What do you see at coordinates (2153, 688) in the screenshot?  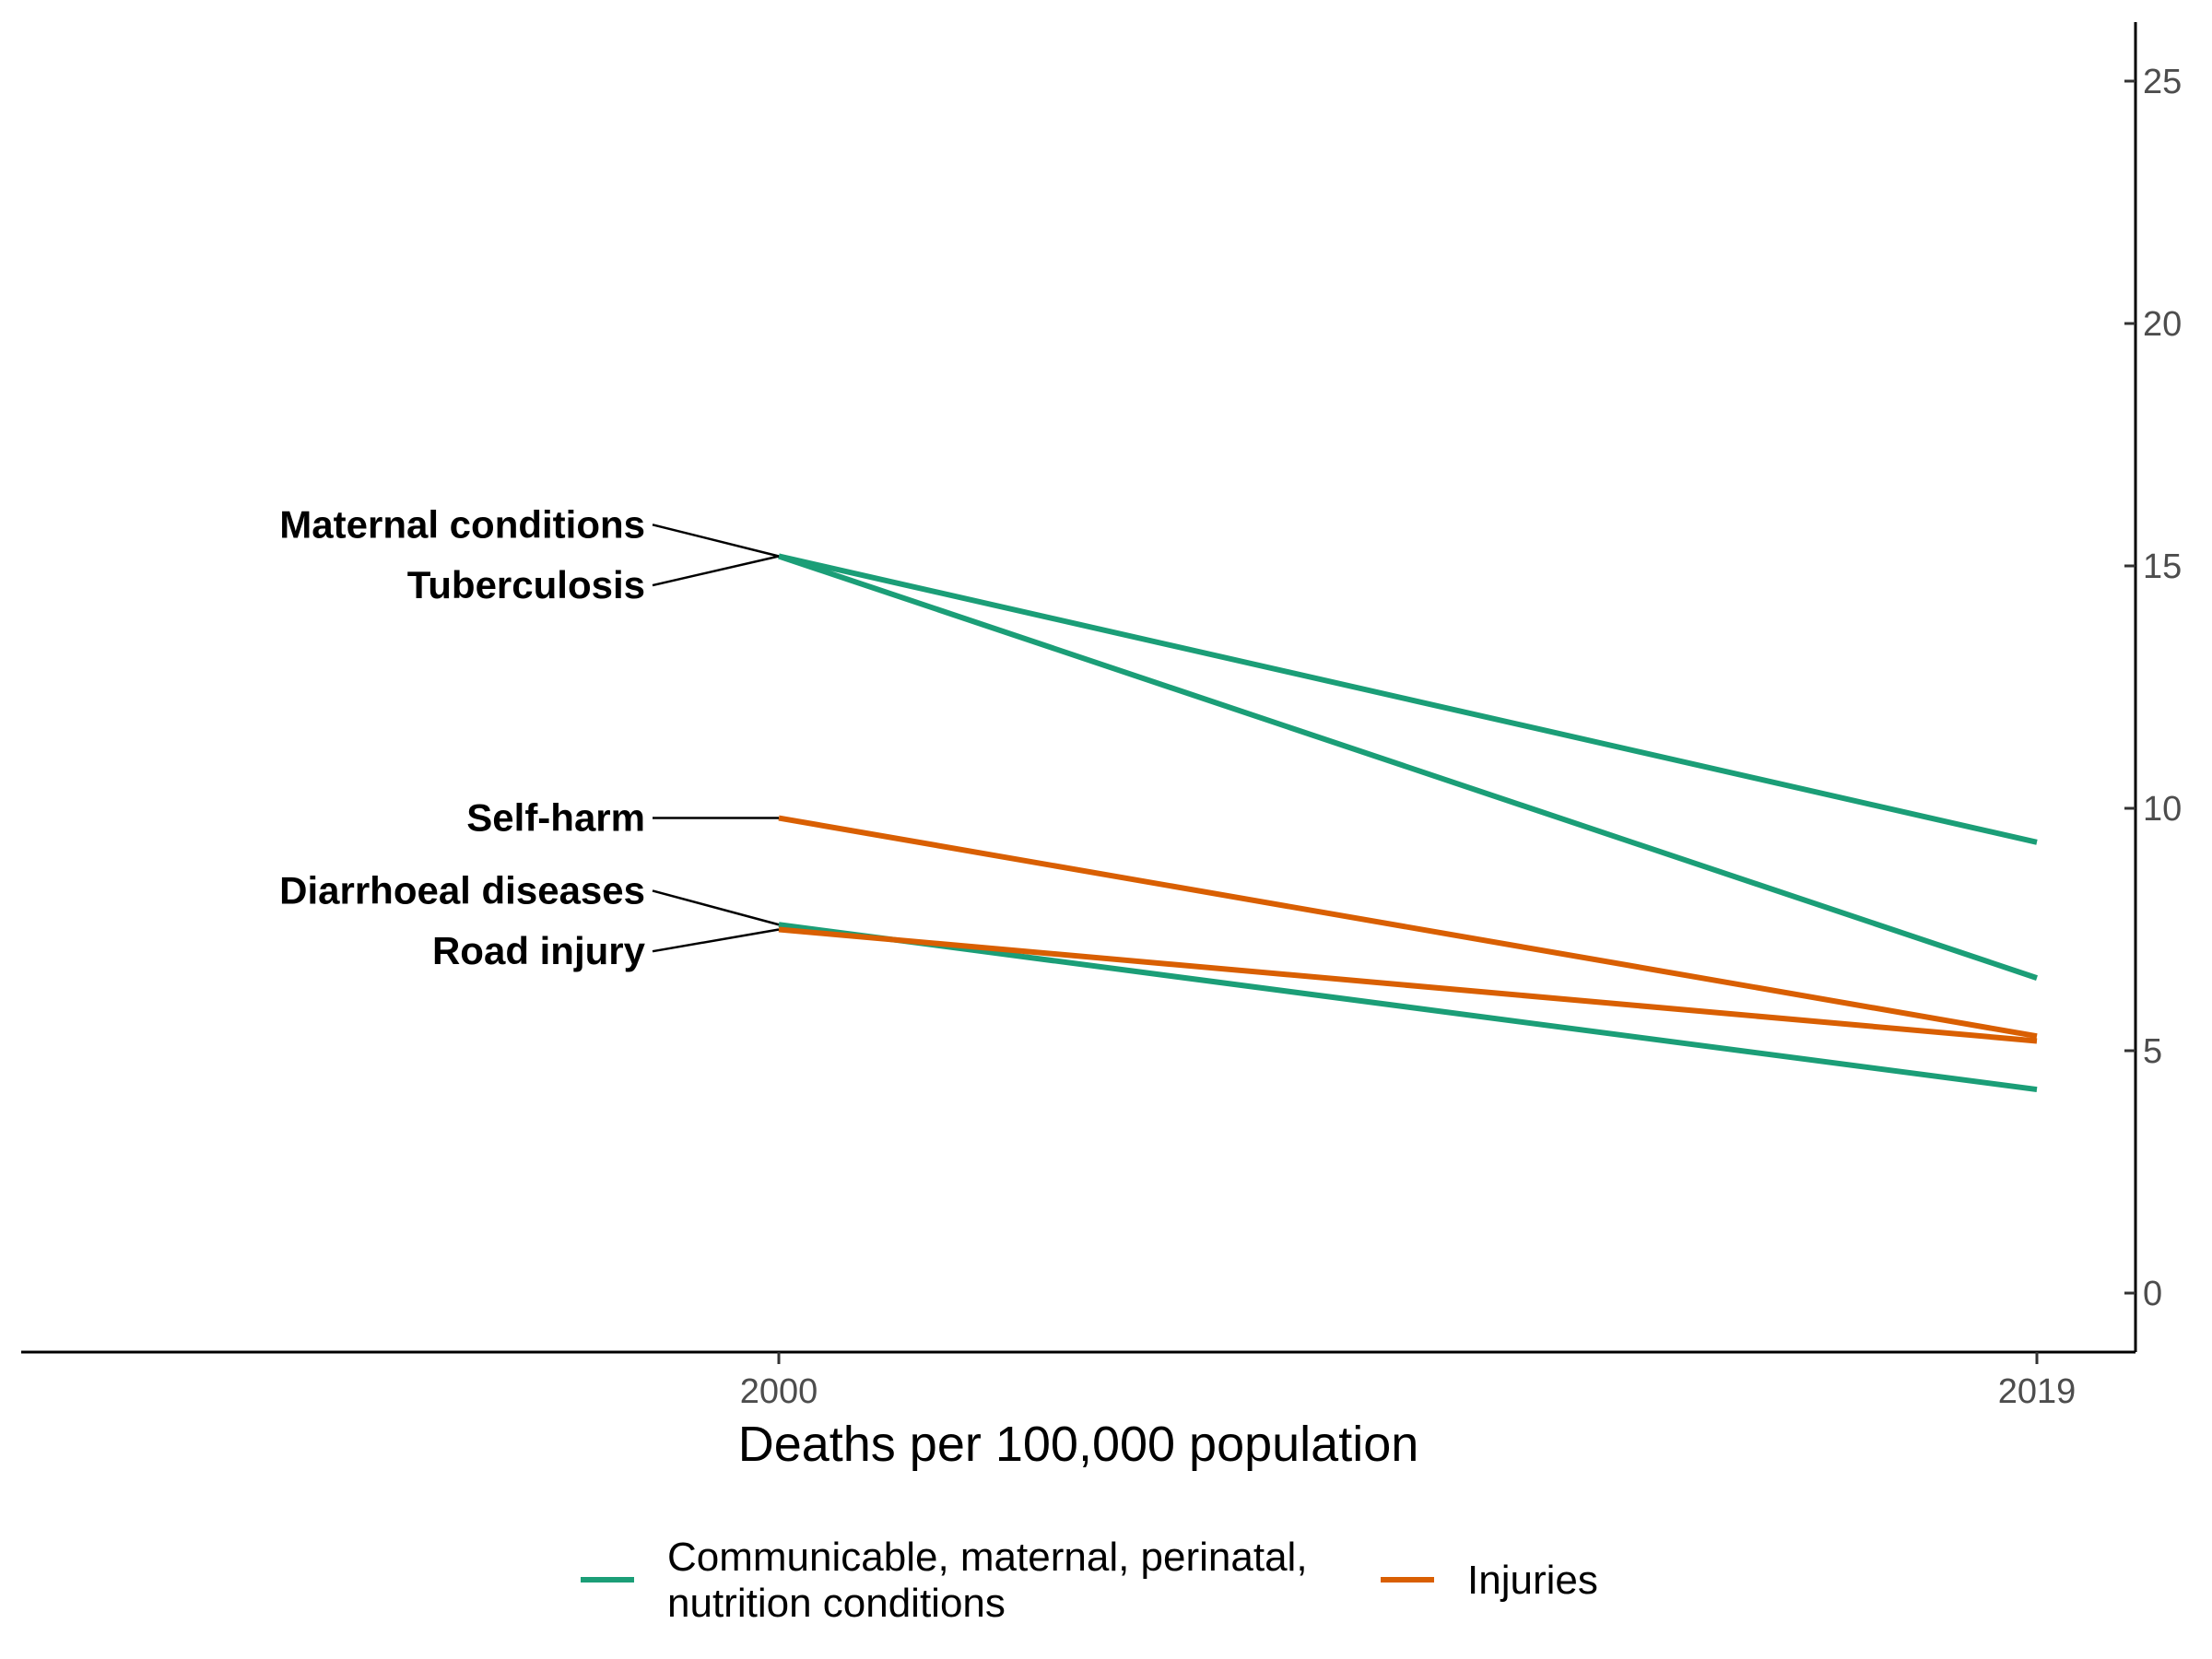 I see `y-ticks: 0 5 10 15 20 25` at bounding box center [2153, 688].